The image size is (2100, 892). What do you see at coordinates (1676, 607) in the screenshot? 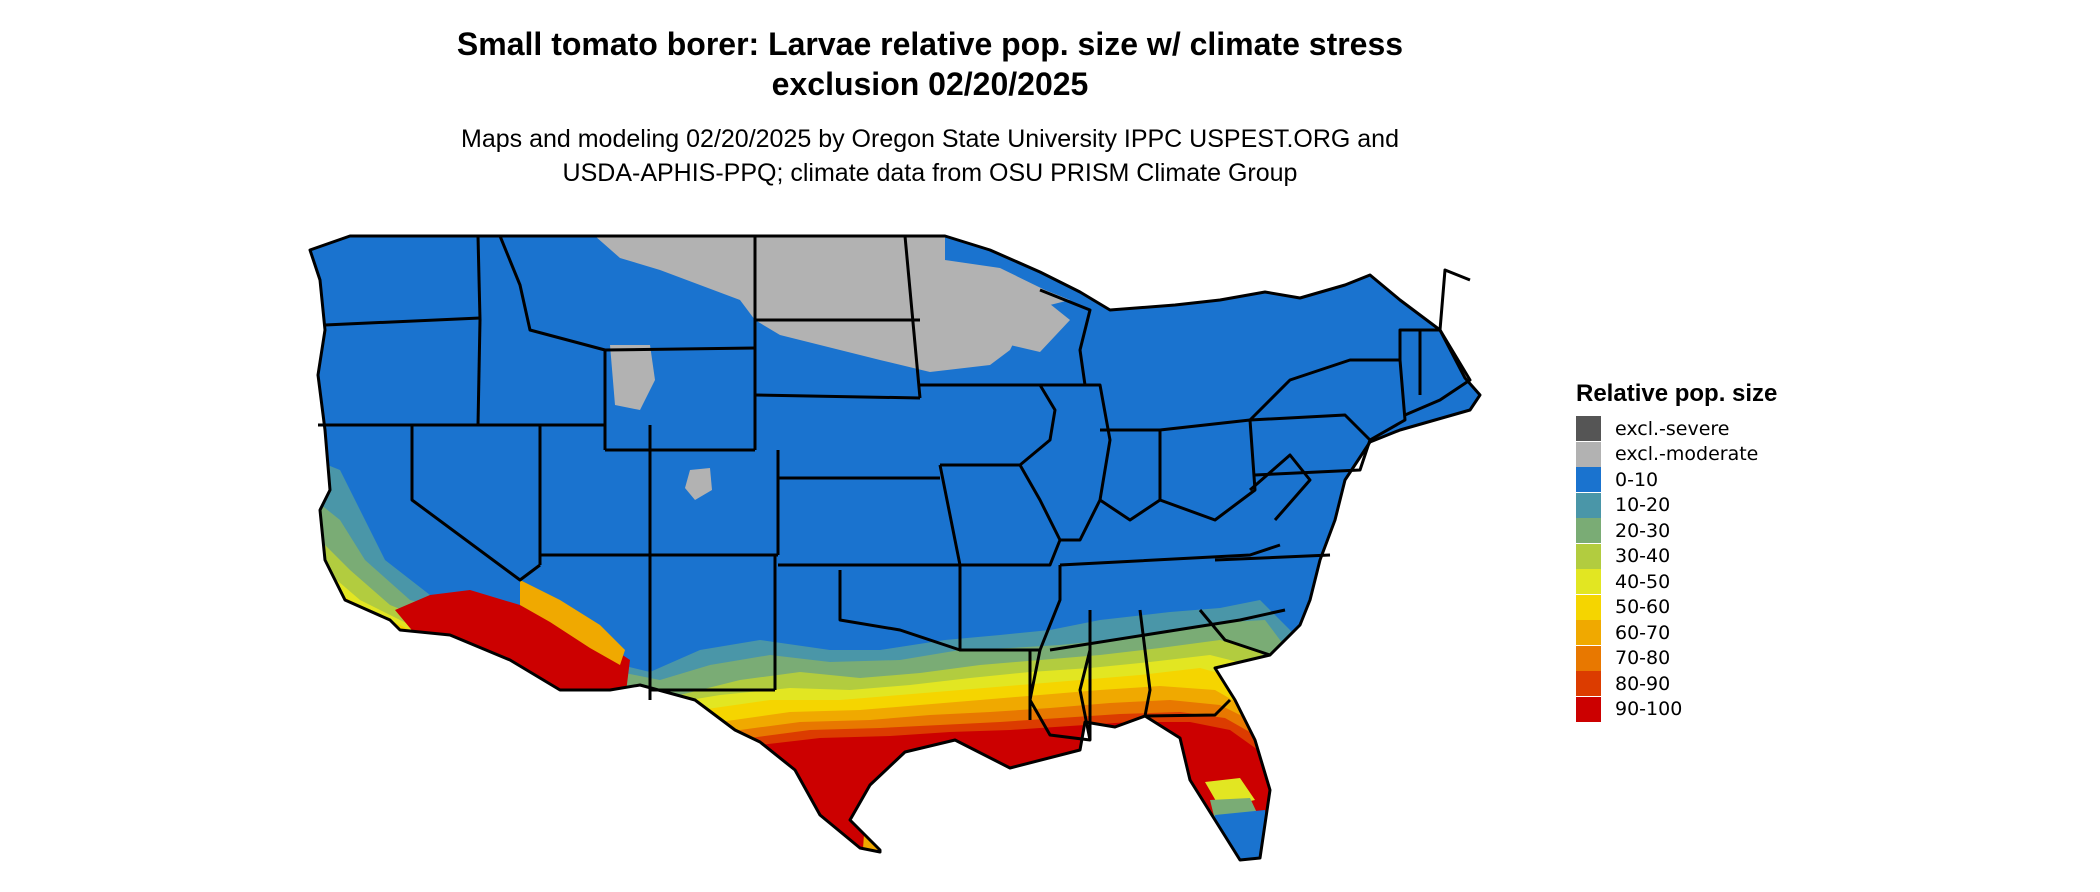
I see `legend-item: 50-60` at bounding box center [1676, 607].